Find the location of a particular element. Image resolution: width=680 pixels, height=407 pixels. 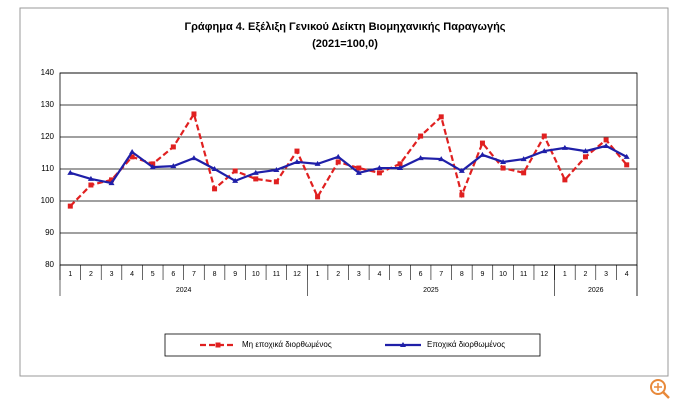

y-tick-label: 100 is located at coordinates (48, 200).